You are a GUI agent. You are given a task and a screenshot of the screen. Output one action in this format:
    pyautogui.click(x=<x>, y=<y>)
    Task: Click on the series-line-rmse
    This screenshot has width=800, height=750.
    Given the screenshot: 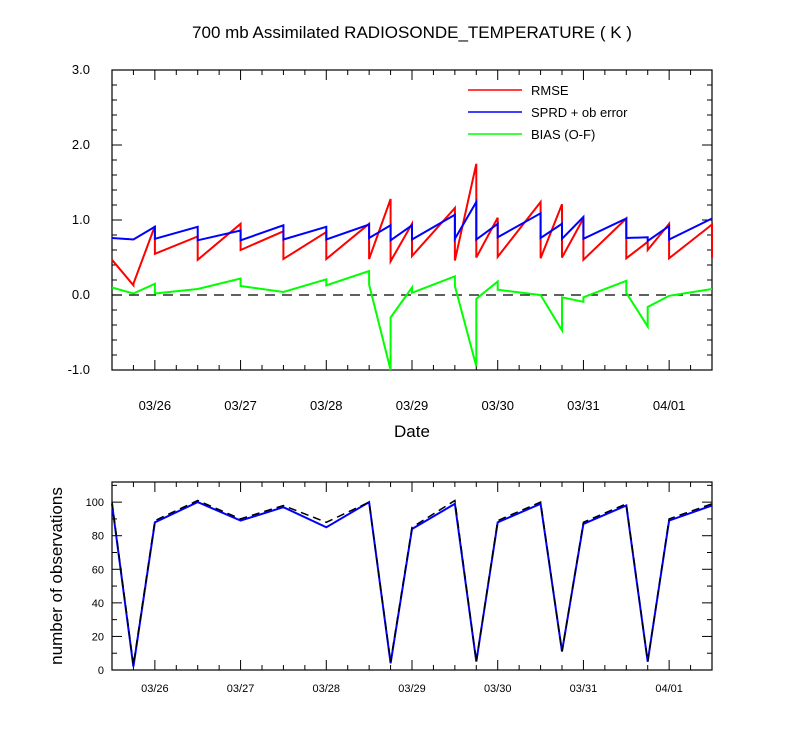 What is the action you would take?
    pyautogui.click(x=412, y=226)
    